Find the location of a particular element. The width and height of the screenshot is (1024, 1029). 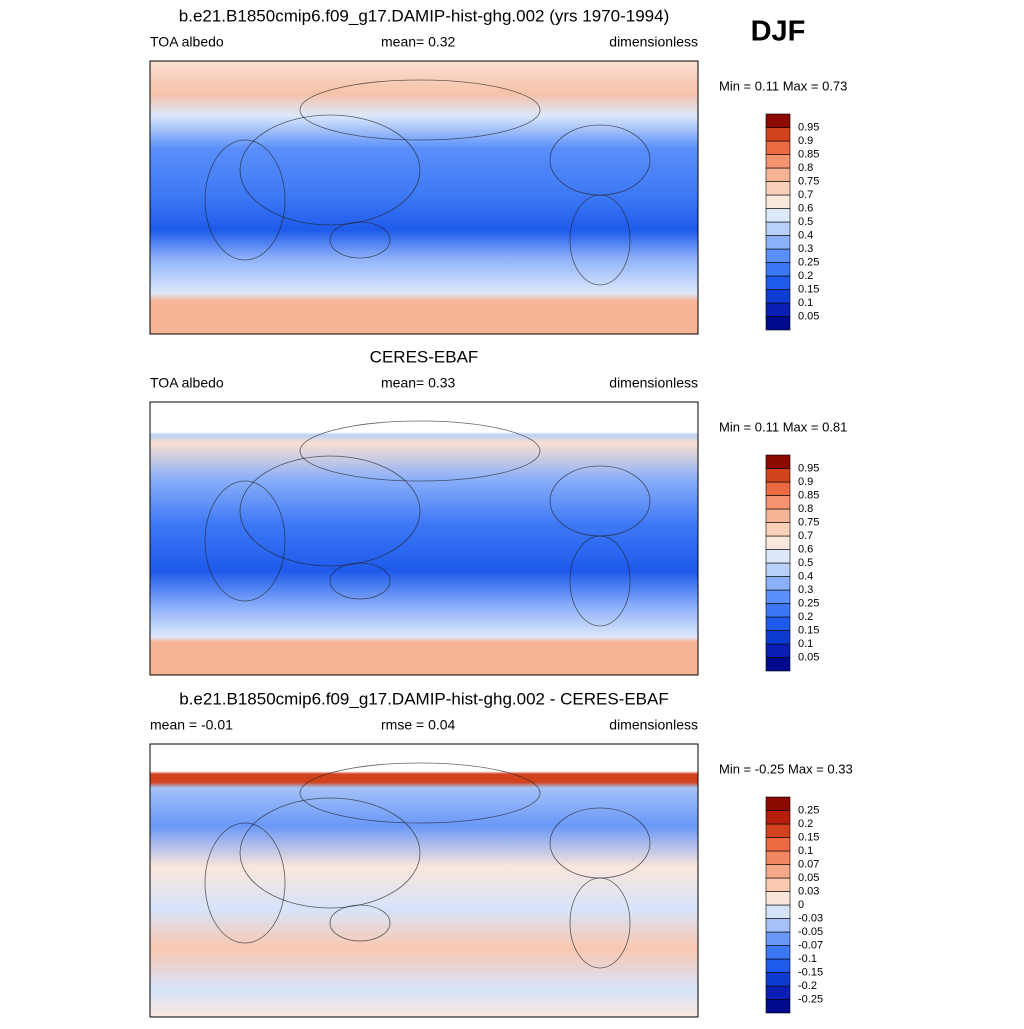

colorbar-label: -0.25 is located at coordinates (810, 999).